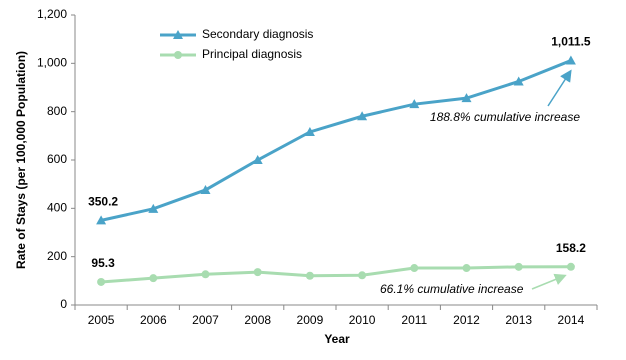  I want to click on x-tick-label: 2013, so click(518, 320).